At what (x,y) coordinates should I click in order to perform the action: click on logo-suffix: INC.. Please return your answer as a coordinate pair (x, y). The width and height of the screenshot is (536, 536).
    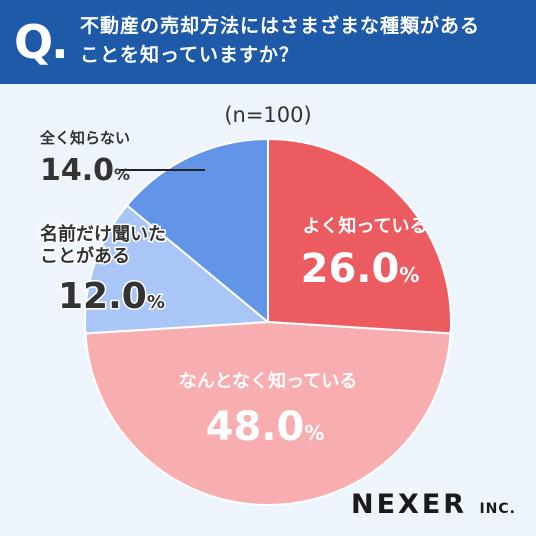
    Looking at the image, I should click on (497, 509).